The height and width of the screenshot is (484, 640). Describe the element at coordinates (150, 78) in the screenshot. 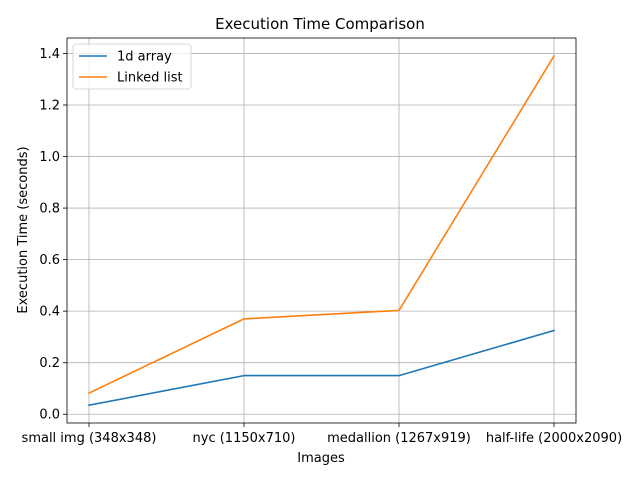

I see `legend-label: Linked list` at that location.